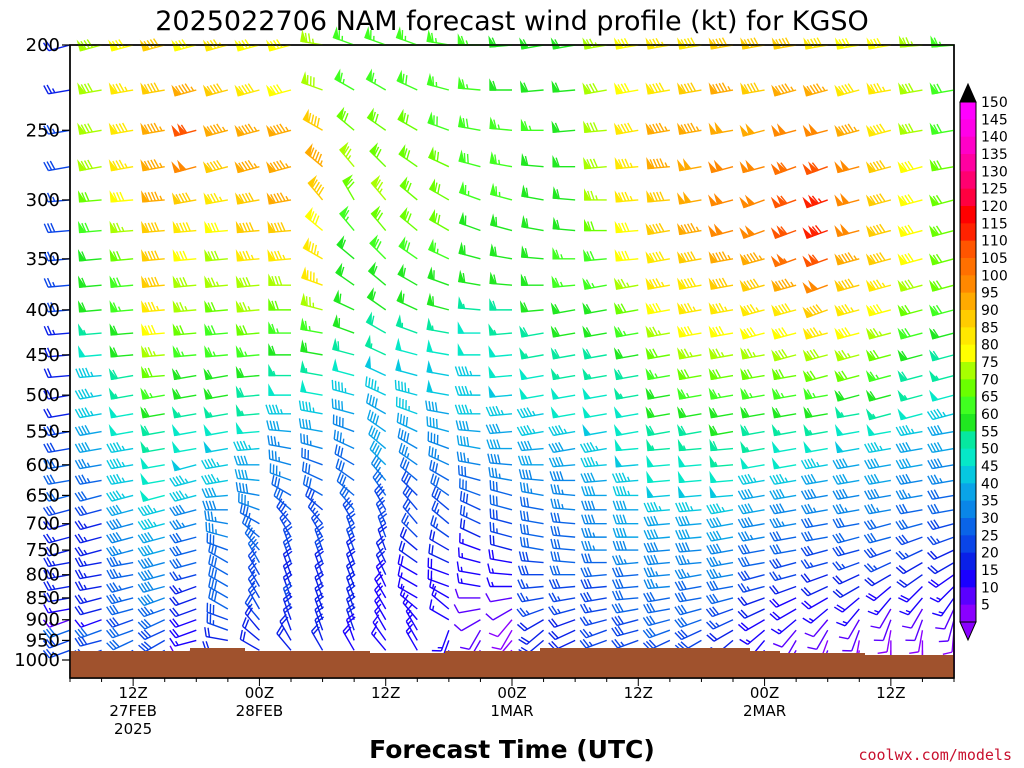  What do you see at coordinates (990, 432) in the screenshot?
I see `colorbar-label: 55` at bounding box center [990, 432].